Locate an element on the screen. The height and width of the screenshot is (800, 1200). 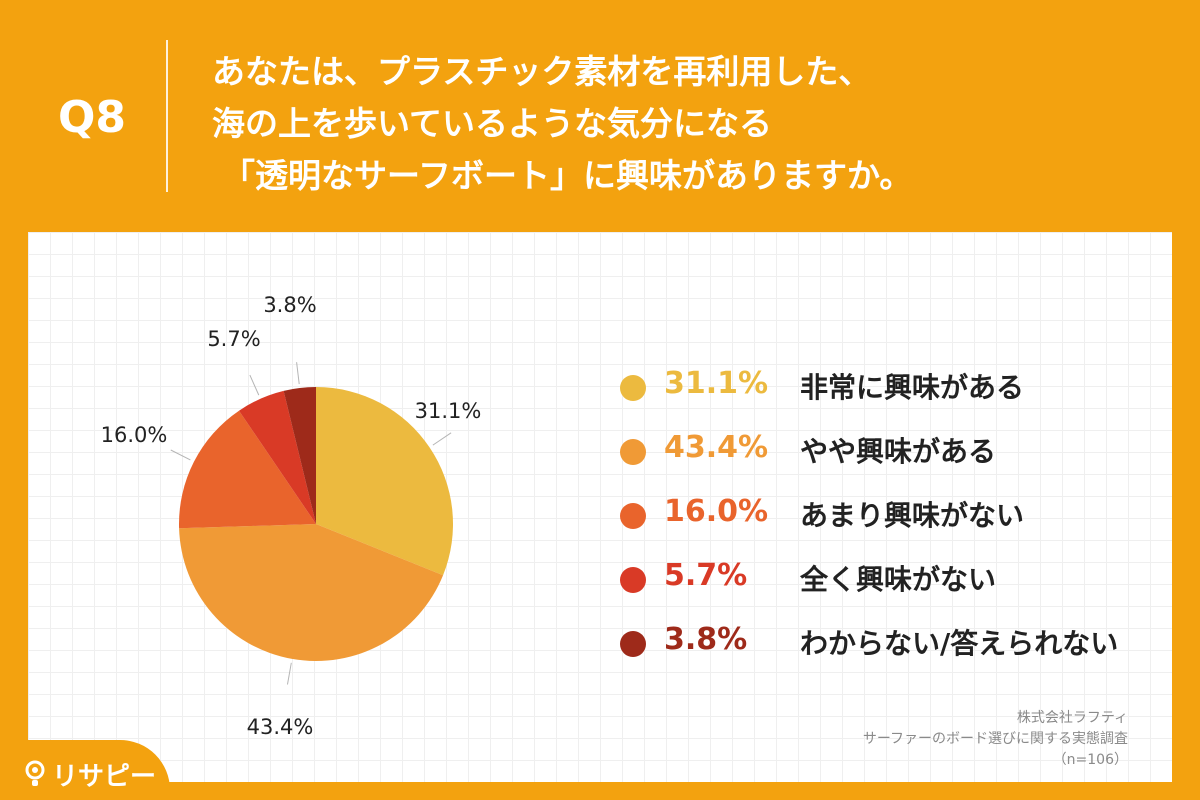
data-label: 5.7% is located at coordinates (233, 339).